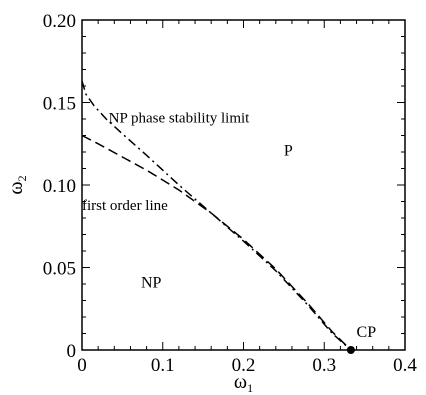 The image size is (426, 395). I want to click on x-axis-label-sub: 1, so click(250, 388).